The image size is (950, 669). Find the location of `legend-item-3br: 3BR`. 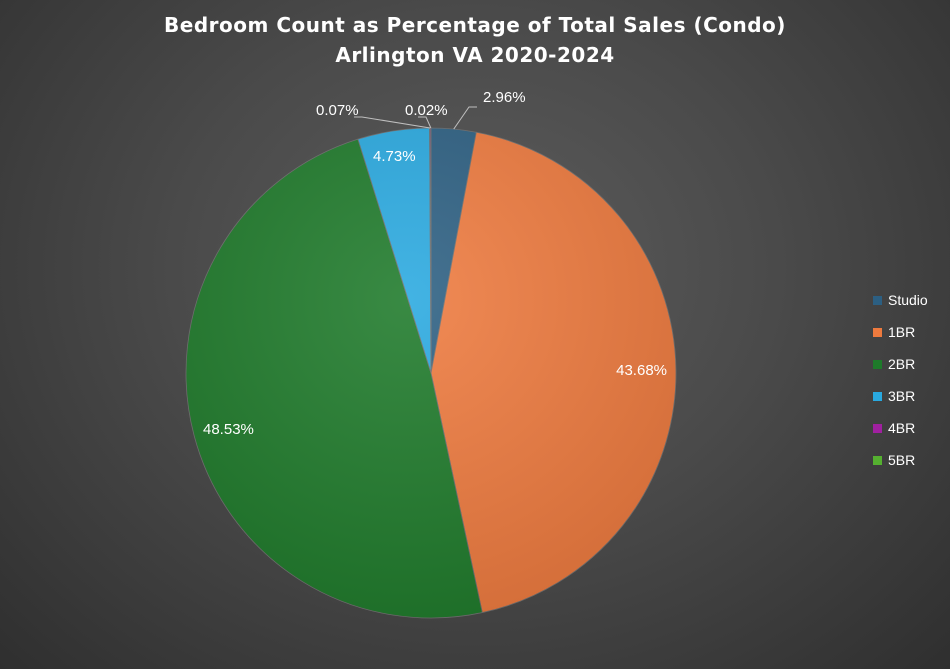

legend-item-3br: 3BR is located at coordinates (910, 396).